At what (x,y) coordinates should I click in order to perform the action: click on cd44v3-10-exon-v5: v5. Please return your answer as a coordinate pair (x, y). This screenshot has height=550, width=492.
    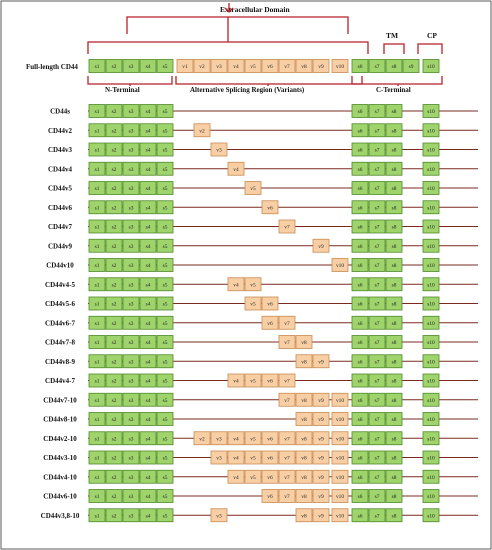
    Looking at the image, I should click on (253, 457).